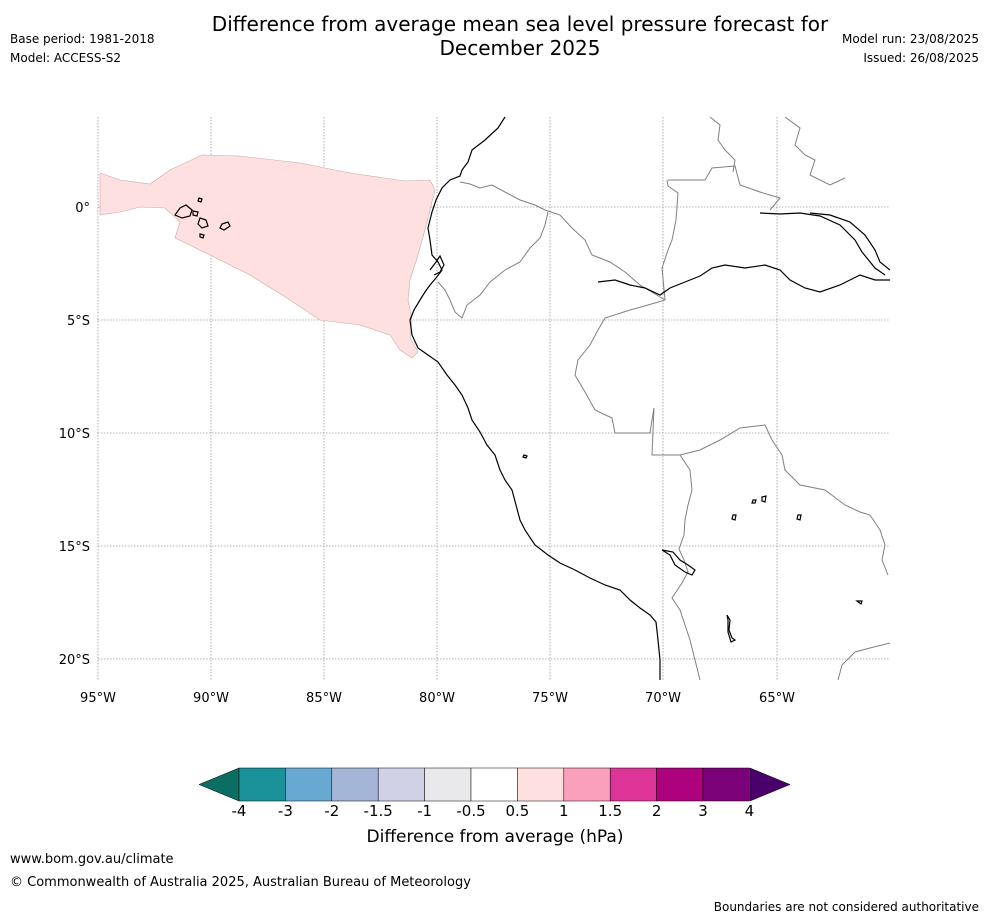 This screenshot has width=988, height=919. I want to click on issued-text: Issued: 26/08/2025, so click(921, 58).